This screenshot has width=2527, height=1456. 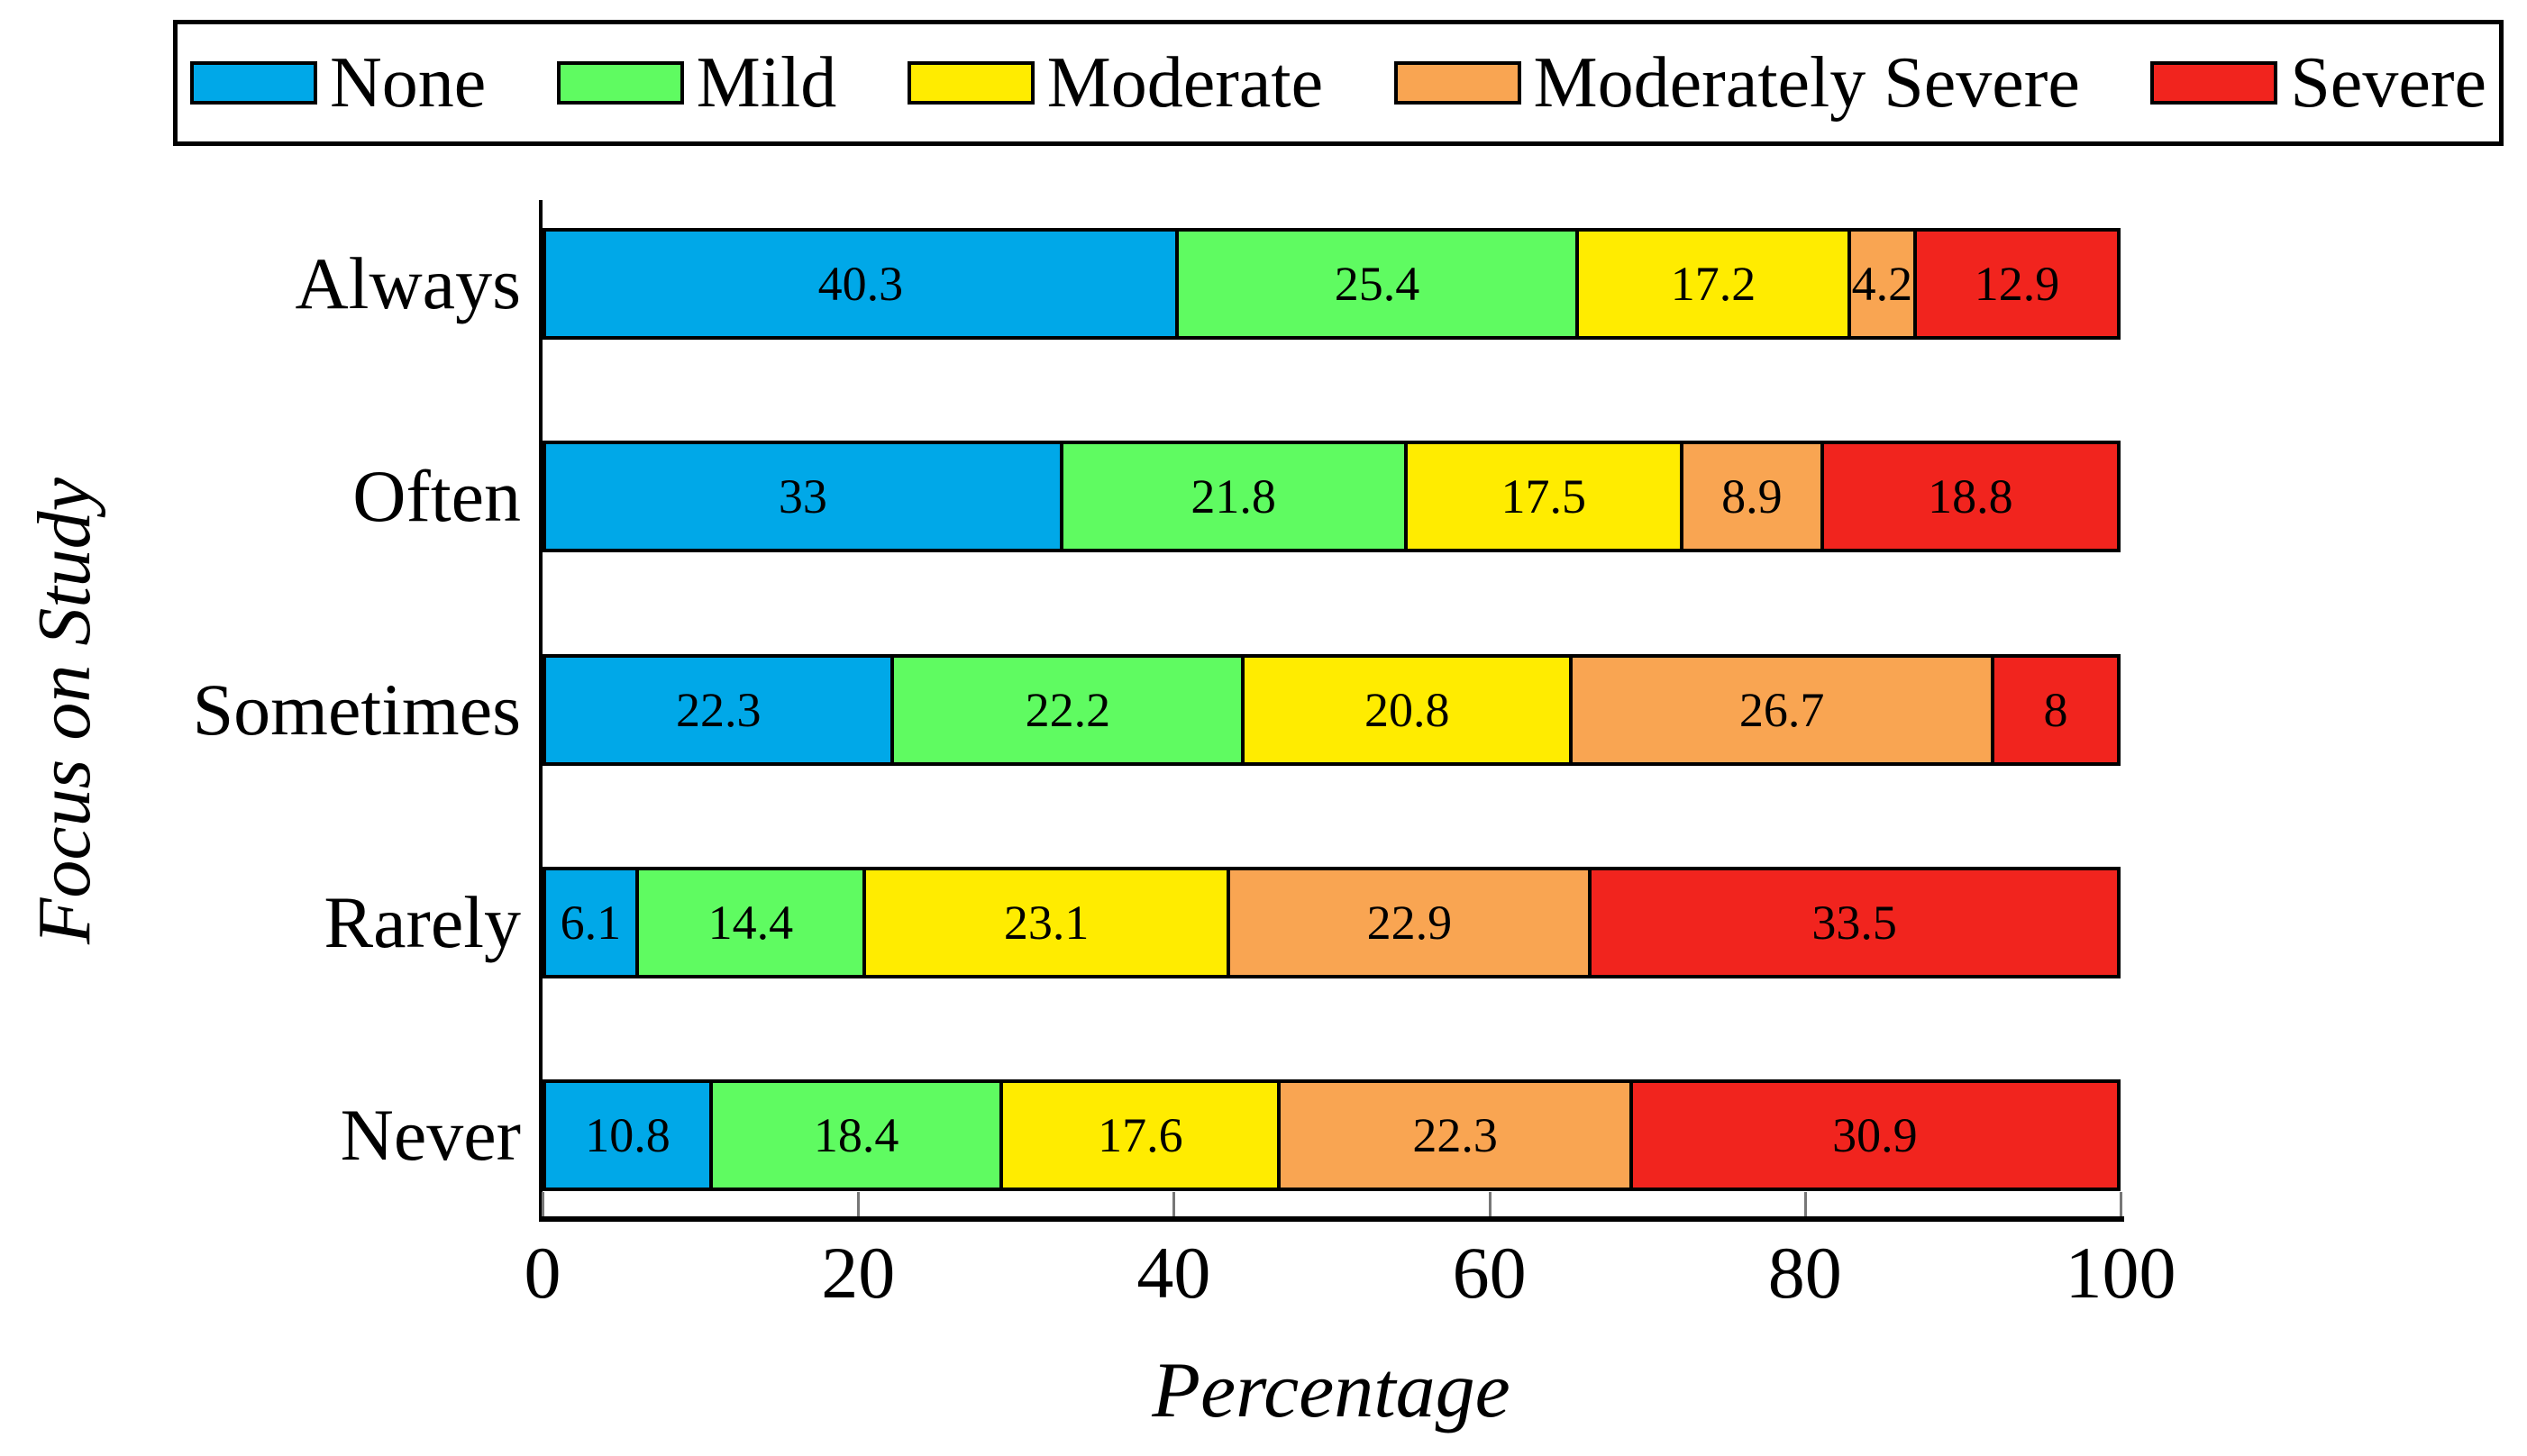 I want to click on bar-row-often: 33 21.8 17.5 8.9 18.8, so click(x=1332, y=497).